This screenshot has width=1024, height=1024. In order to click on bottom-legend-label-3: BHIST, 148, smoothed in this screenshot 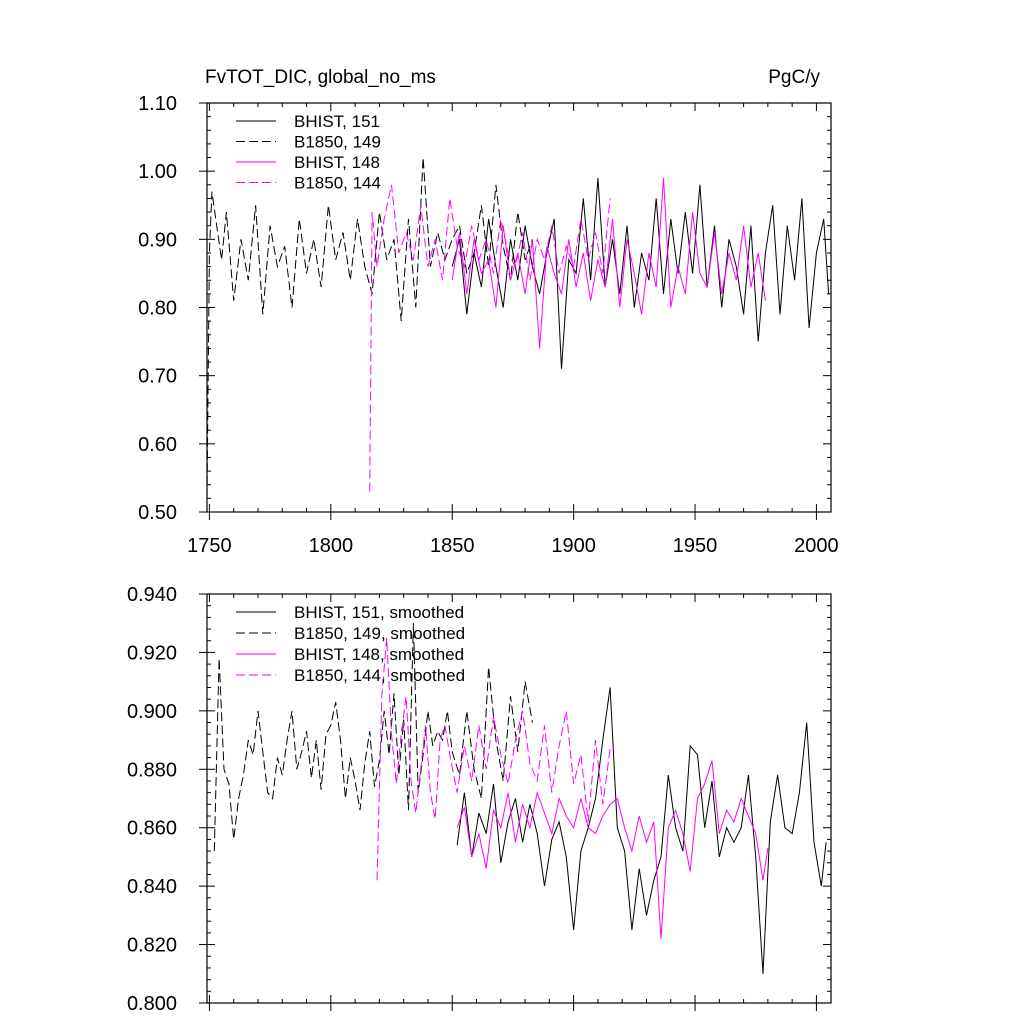, I will do `click(379, 654)`.